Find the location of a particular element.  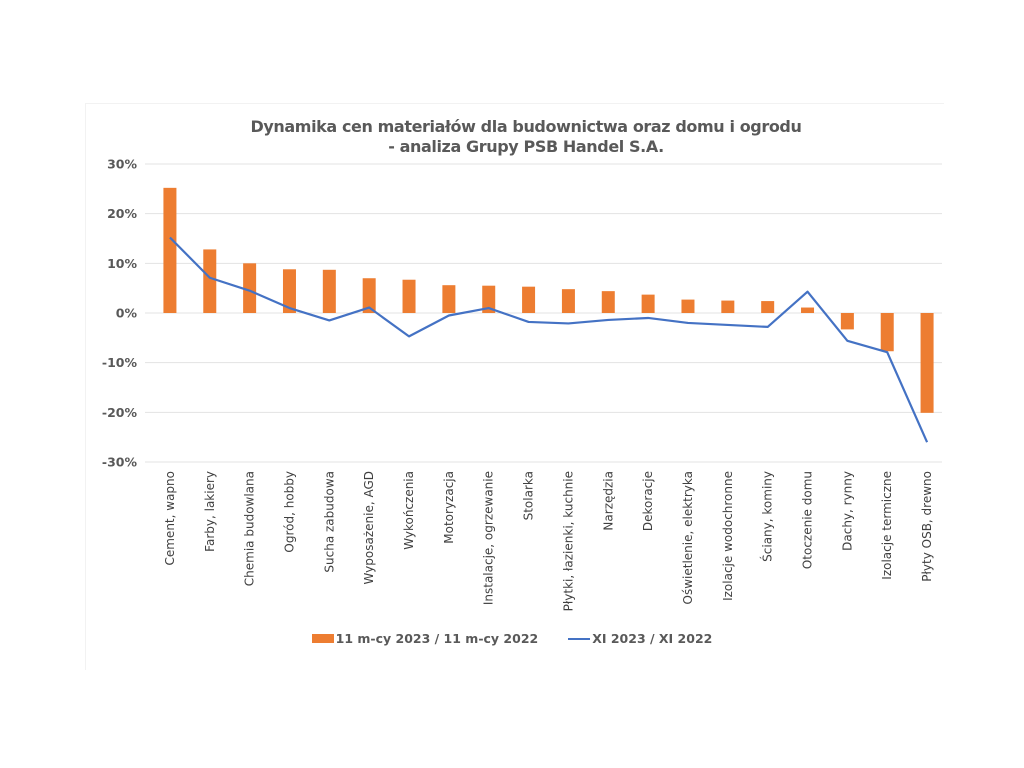

legend-item-bar: 11 m-cy 2023 / 11 m-cy 2022 is located at coordinates (425, 638).